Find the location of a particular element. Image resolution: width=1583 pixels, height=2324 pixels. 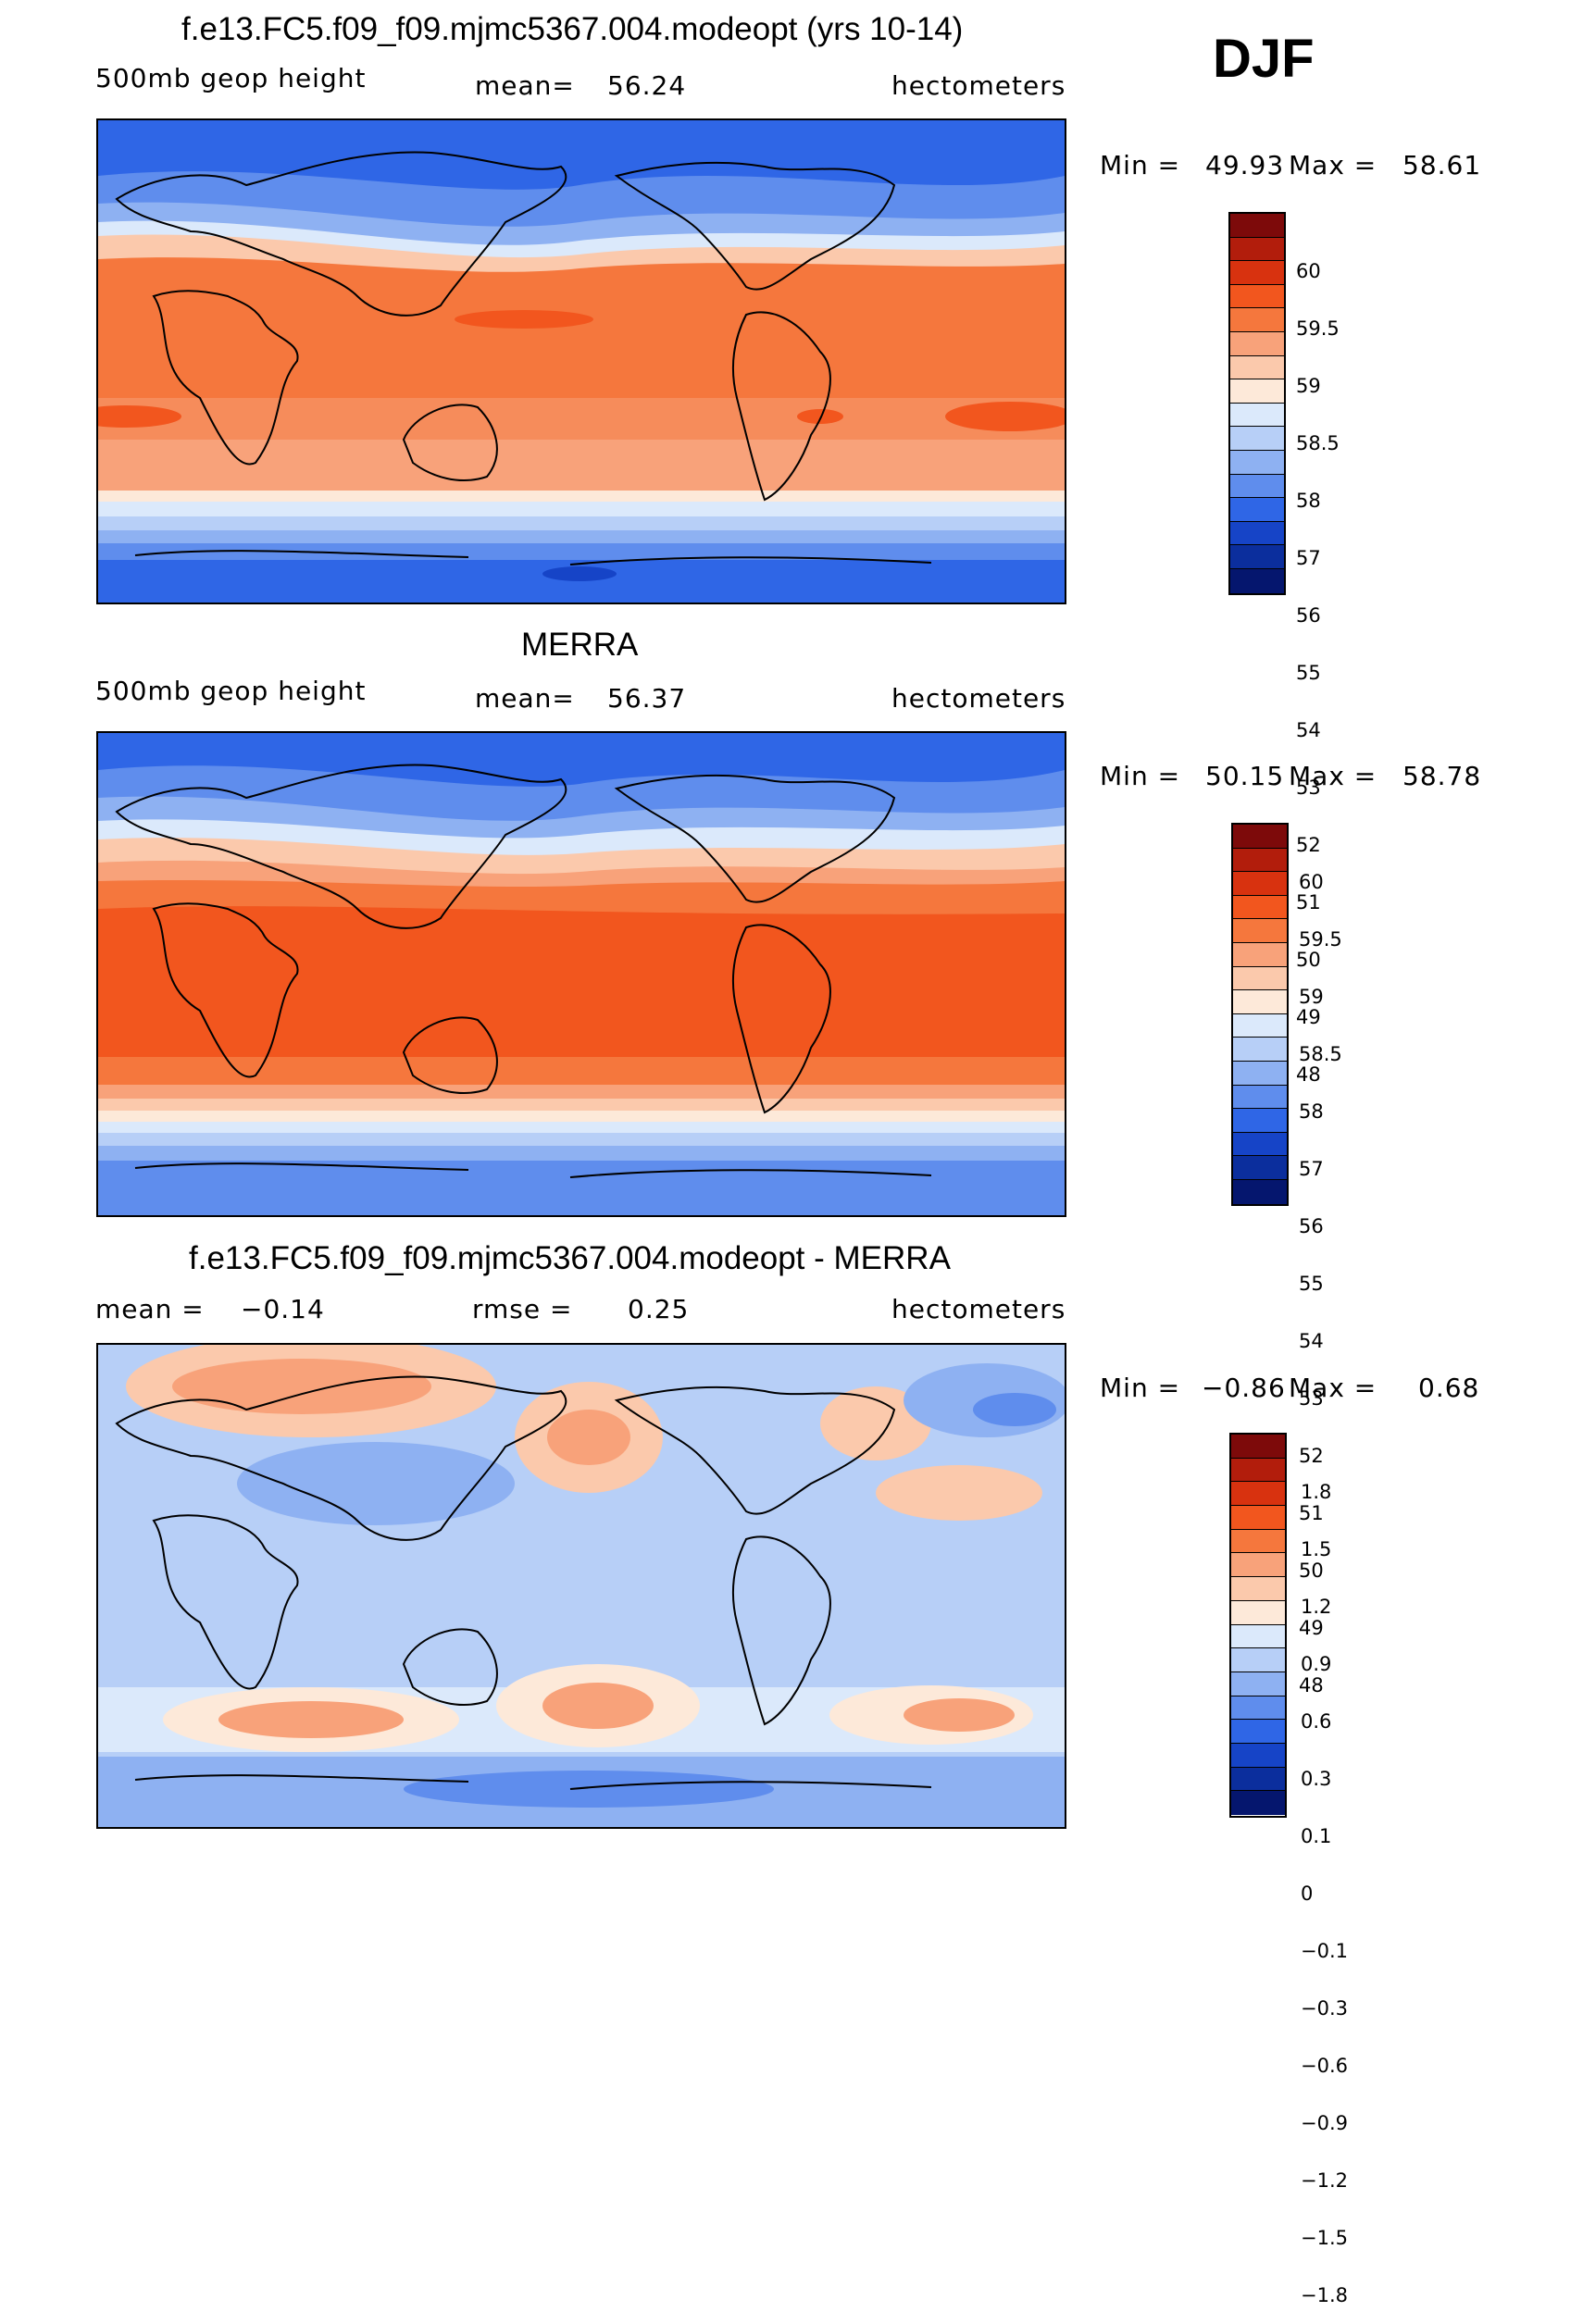

panel3-max-value: 0.68 is located at coordinates (1449, 1388).